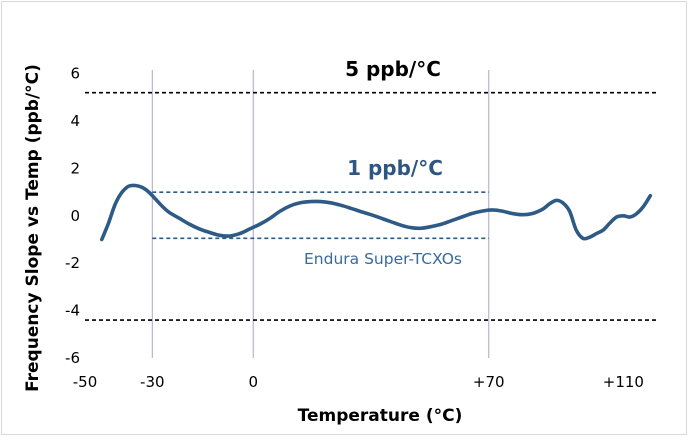 The image size is (690, 438). I want to click on y-tick-label: 6, so click(75, 74).